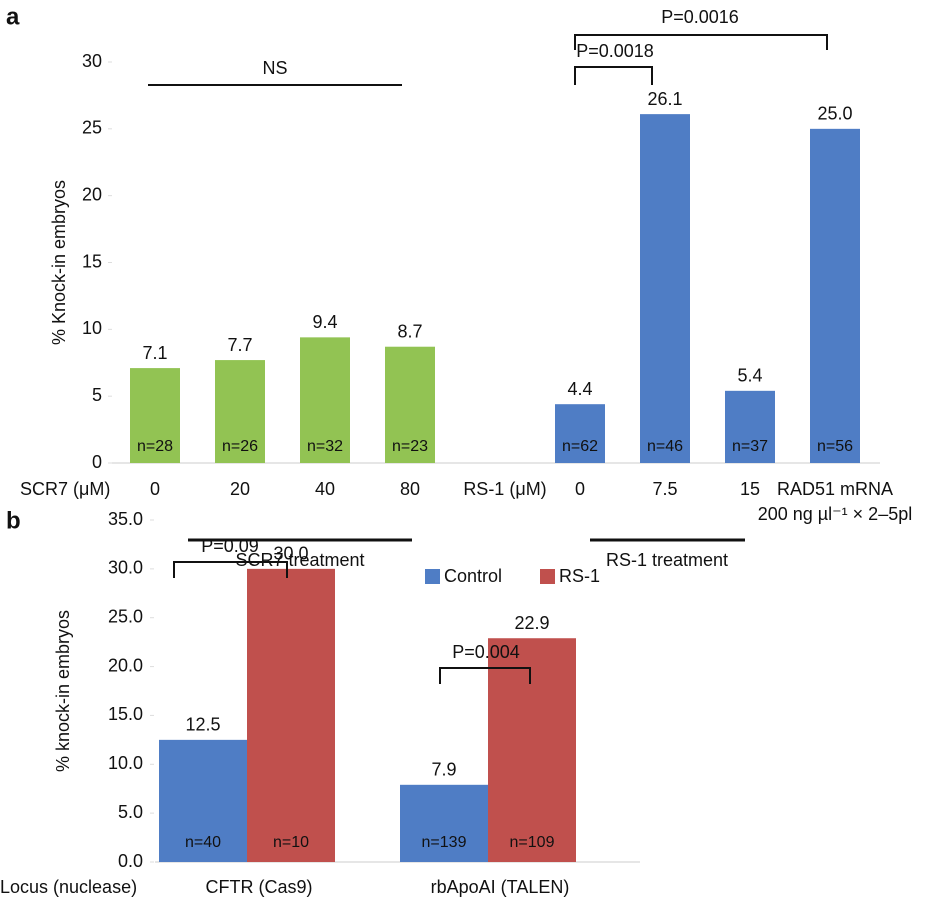 Image resolution: width=946 pixels, height=904 pixels. What do you see at coordinates (202, 725) in the screenshot?
I see `value-label: 12.5` at bounding box center [202, 725].